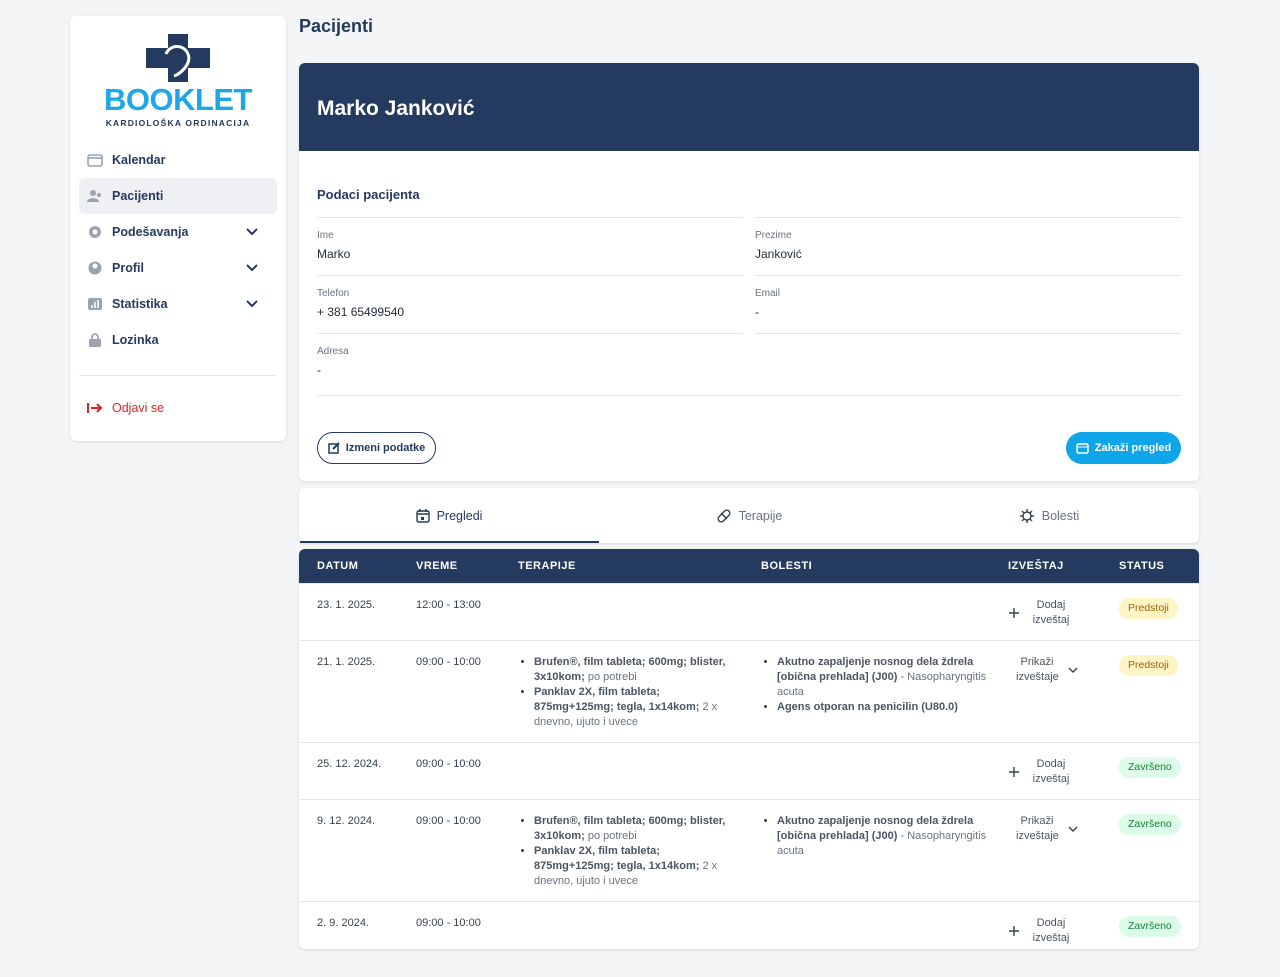 This screenshot has width=1280, height=977. Describe the element at coordinates (333, 293) in the screenshot. I see `field-label: Telefon` at that location.